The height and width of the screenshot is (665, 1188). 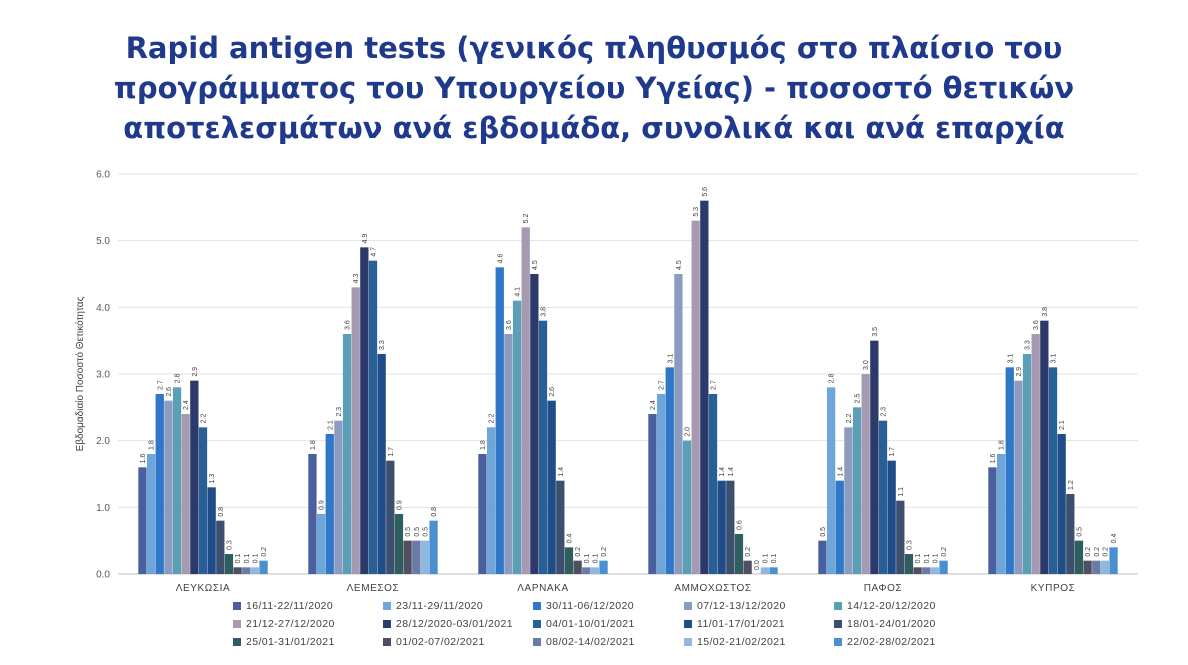 I want to click on data-label: 0.4, so click(x=569, y=538).